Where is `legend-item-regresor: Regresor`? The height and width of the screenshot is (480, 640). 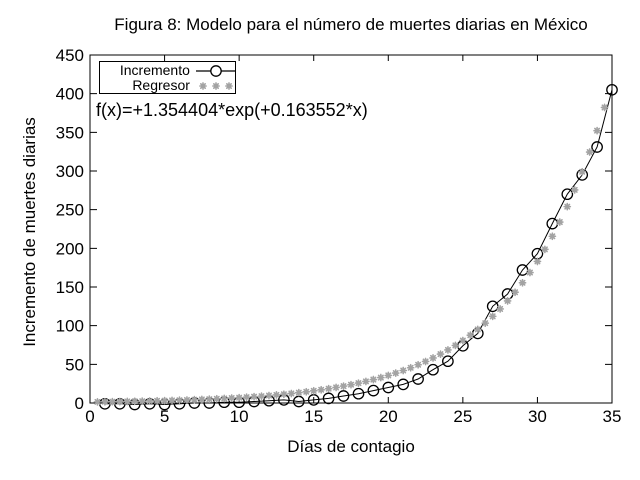 legend-item-regresor: Regresor is located at coordinates (167, 85).